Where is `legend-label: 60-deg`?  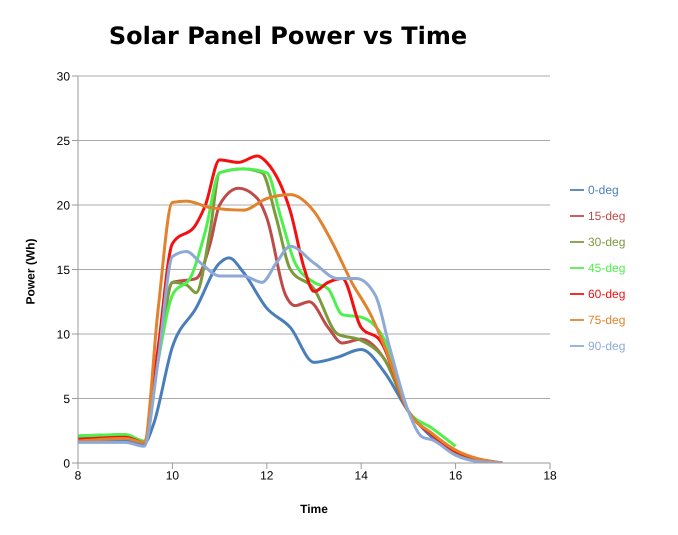
legend-label: 60-deg is located at coordinates (607, 293).